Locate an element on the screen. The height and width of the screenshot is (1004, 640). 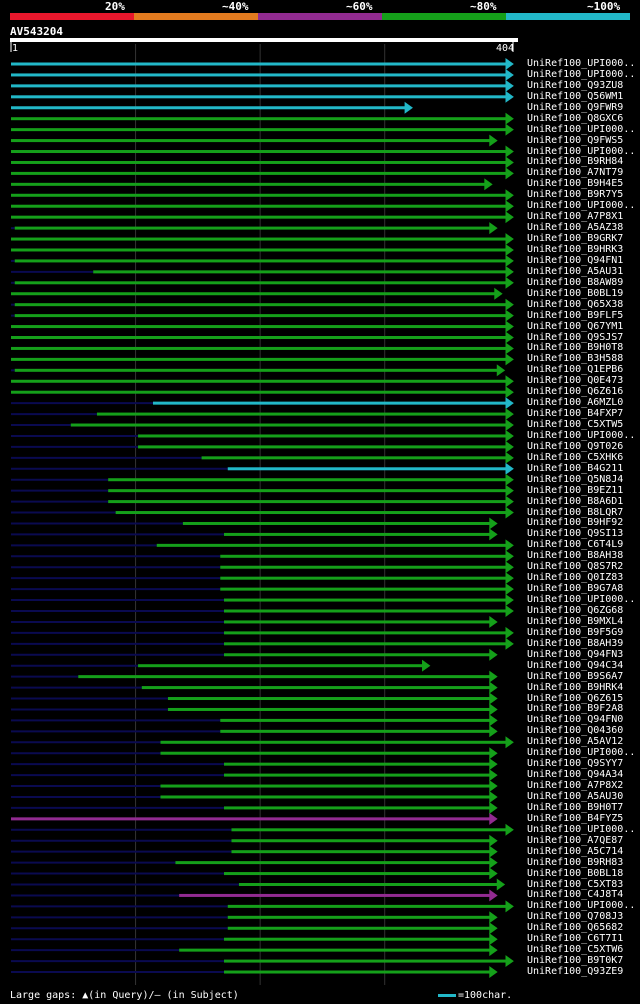
hit-label: UniRef100_A6MZL0 is located at coordinates (575, 403).